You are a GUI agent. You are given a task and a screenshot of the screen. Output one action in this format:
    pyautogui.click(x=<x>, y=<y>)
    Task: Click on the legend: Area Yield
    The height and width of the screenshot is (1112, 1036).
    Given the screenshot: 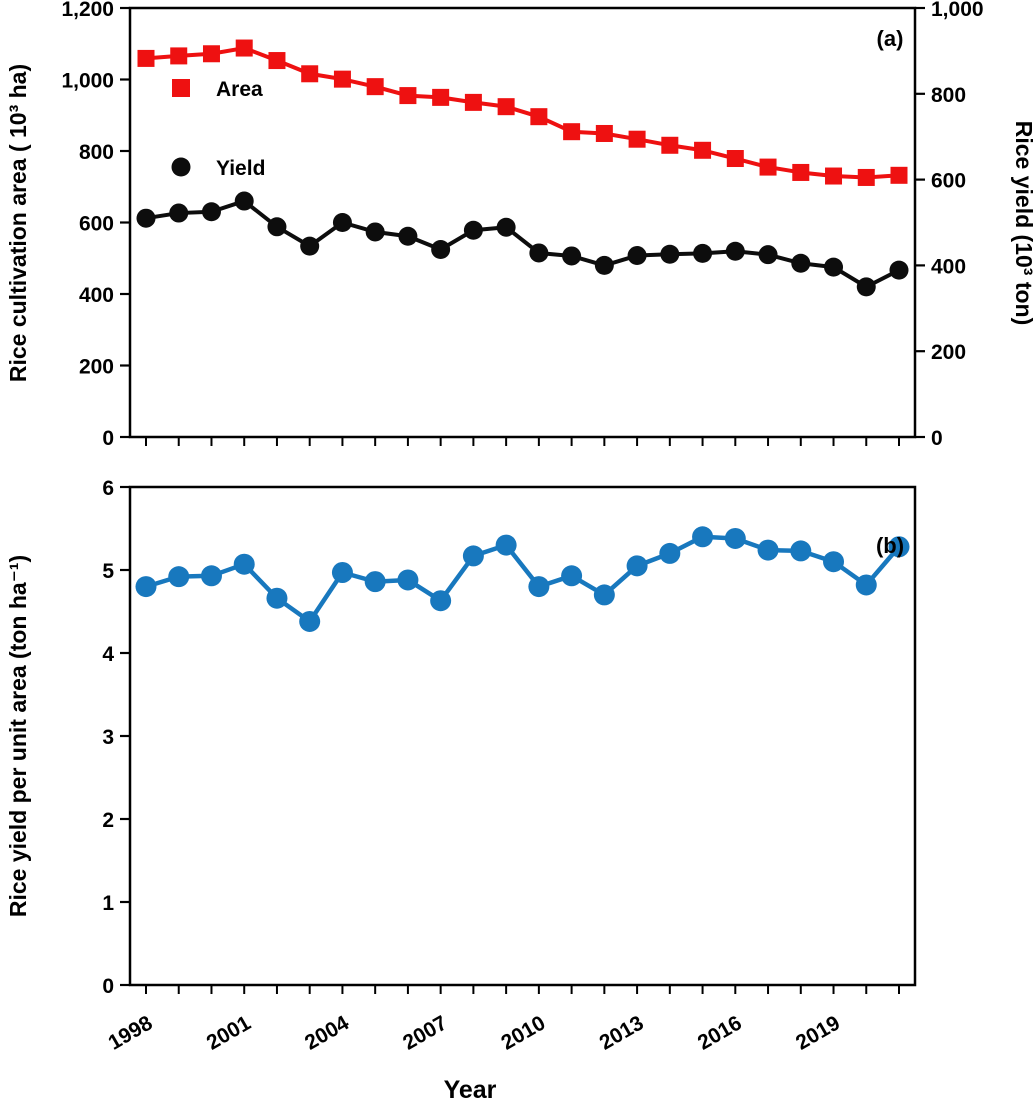 What is the action you would take?
    pyautogui.click(x=218, y=129)
    